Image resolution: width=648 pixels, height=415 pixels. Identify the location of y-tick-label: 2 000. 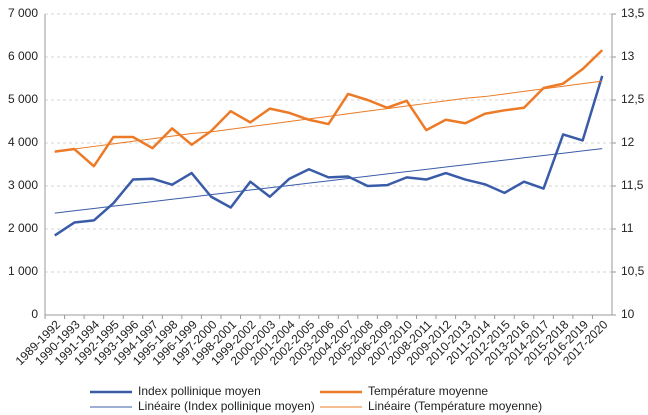
(23, 228).